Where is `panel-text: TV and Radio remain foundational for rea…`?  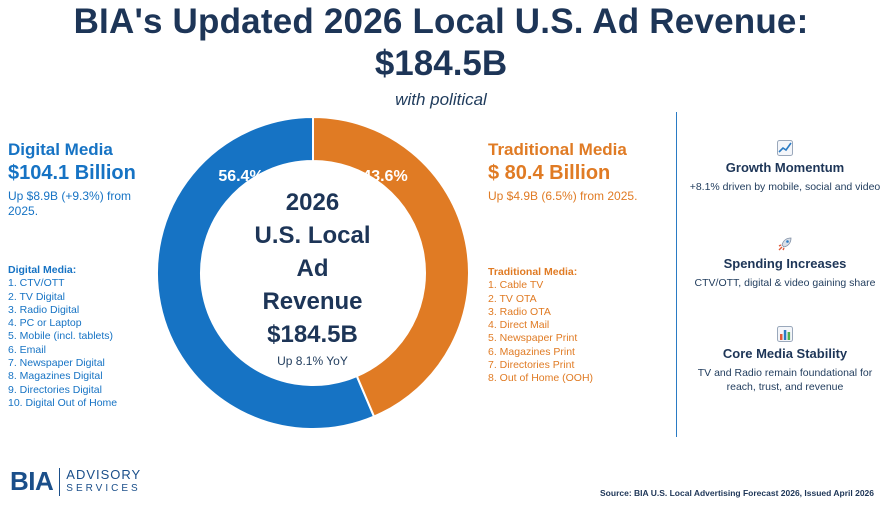
panel-text: TV and Radio remain foundational for rea… is located at coordinates (785, 380).